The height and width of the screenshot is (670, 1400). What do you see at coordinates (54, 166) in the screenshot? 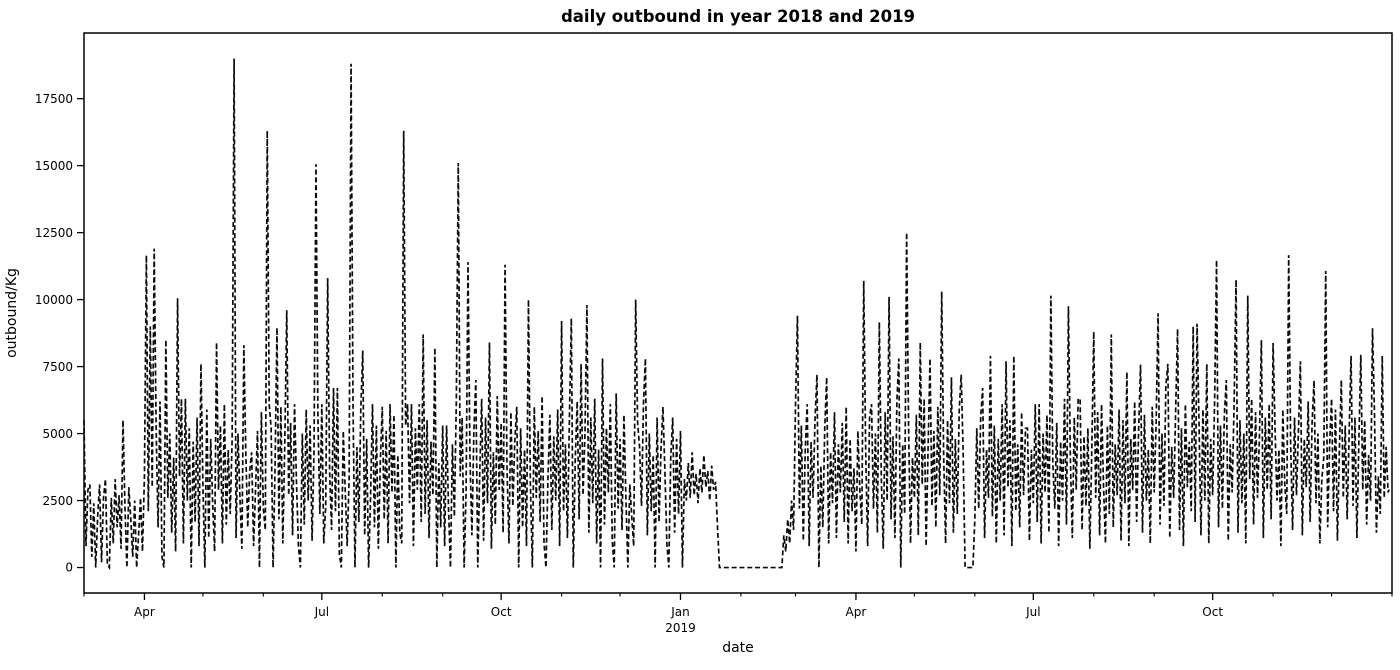
I see `y-tick-label: 15000` at bounding box center [54, 166].